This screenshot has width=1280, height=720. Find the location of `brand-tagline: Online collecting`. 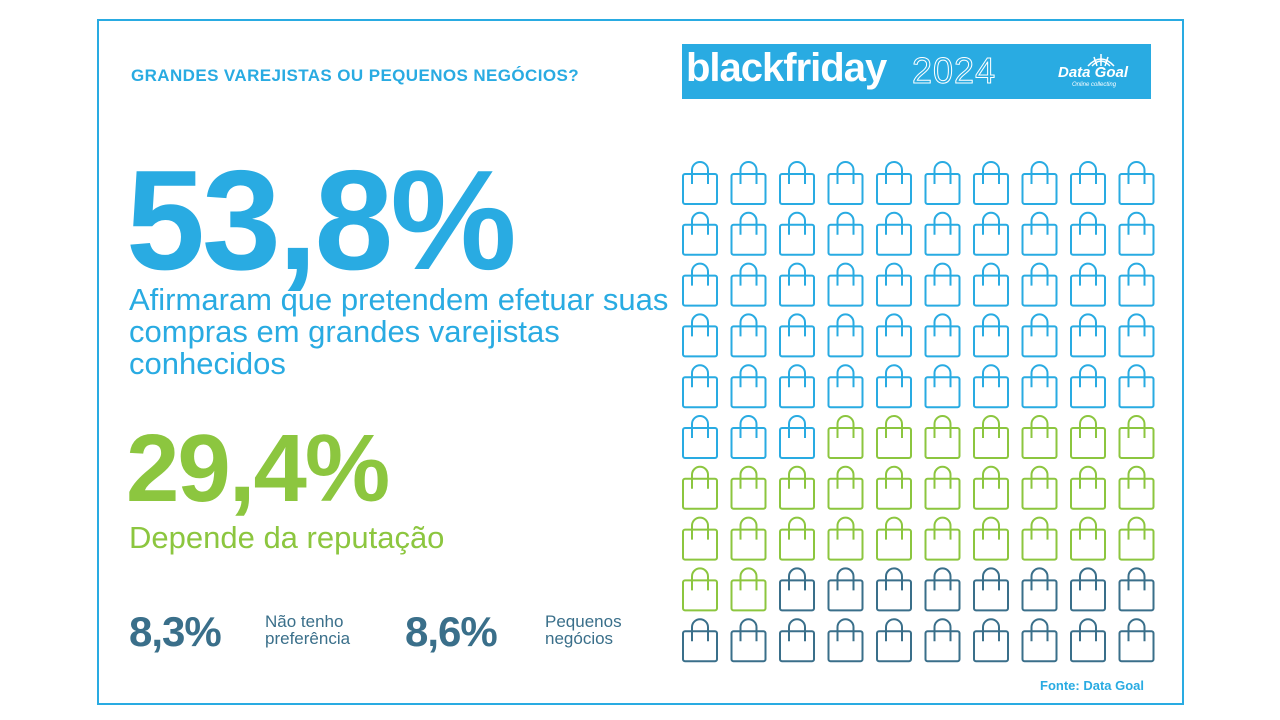

brand-tagline: Online collecting is located at coordinates (1094, 85).